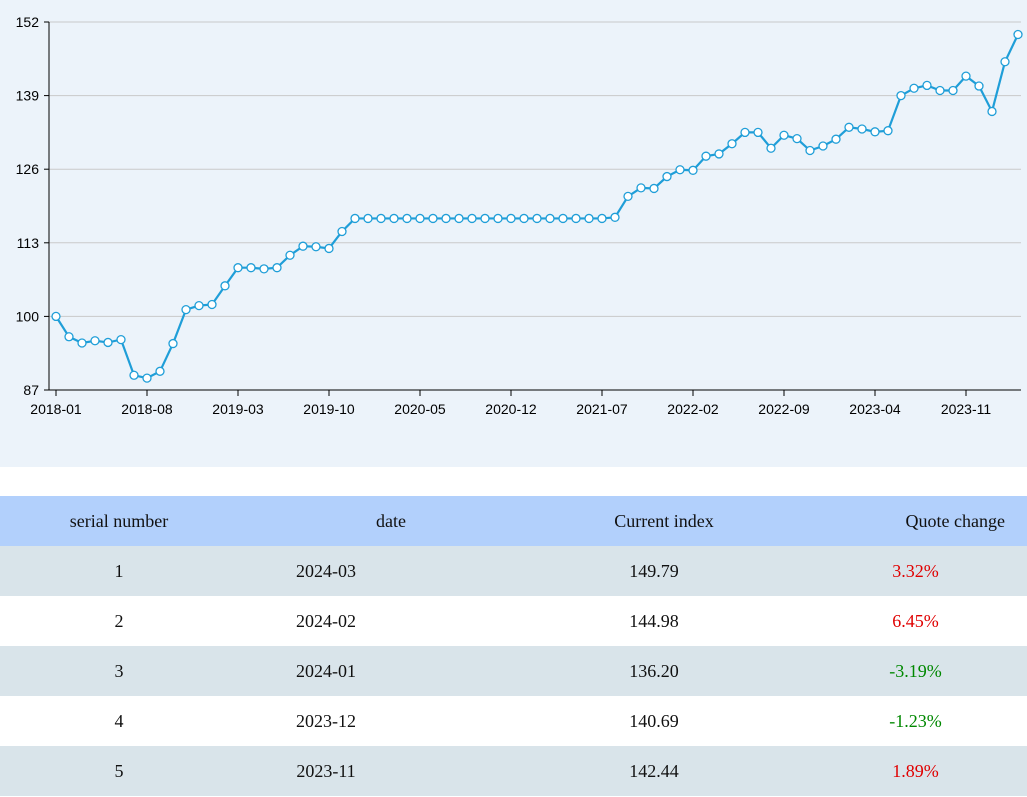 The height and width of the screenshot is (797, 1027). I want to click on y-tick-label: 139, so click(28, 96).